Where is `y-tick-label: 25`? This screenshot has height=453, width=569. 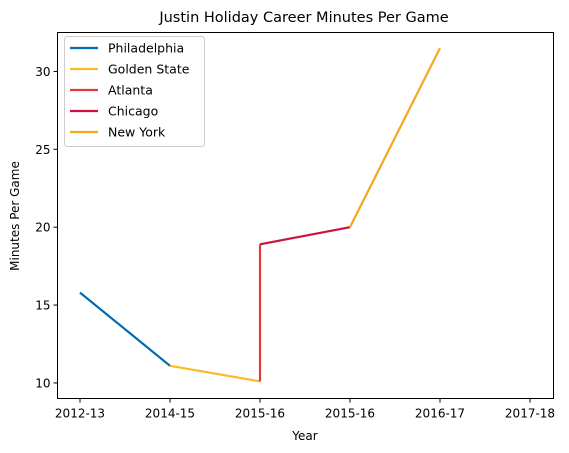 y-tick-label: 25 is located at coordinates (42, 150).